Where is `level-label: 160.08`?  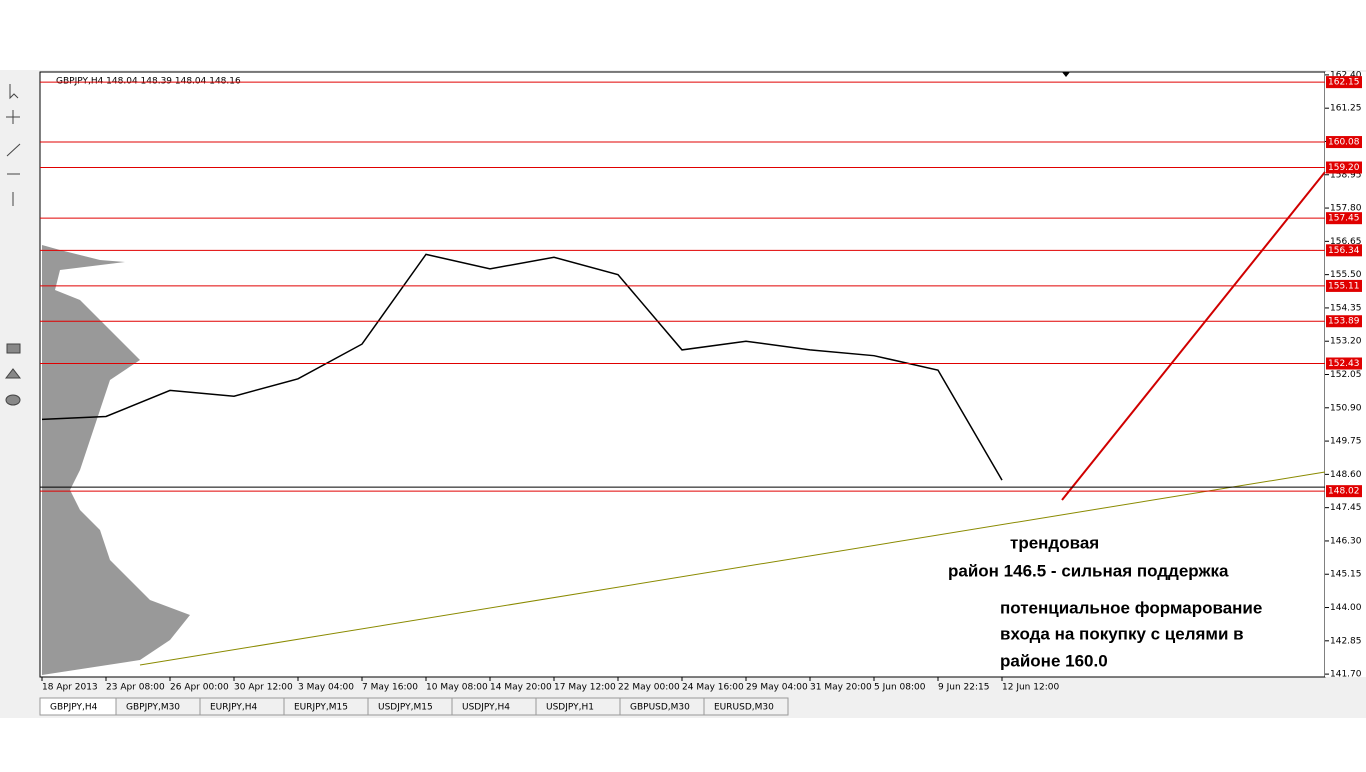 level-label: 160.08 is located at coordinates (1344, 143).